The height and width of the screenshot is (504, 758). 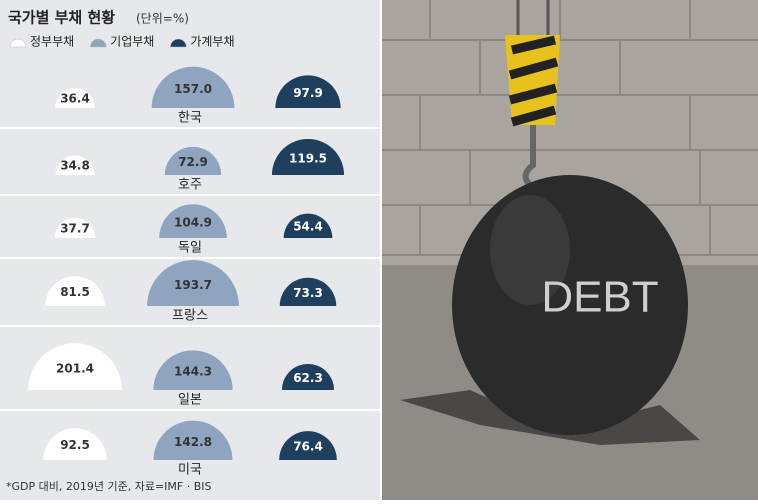 I want to click on category-label: 프랑스, so click(x=190, y=316).